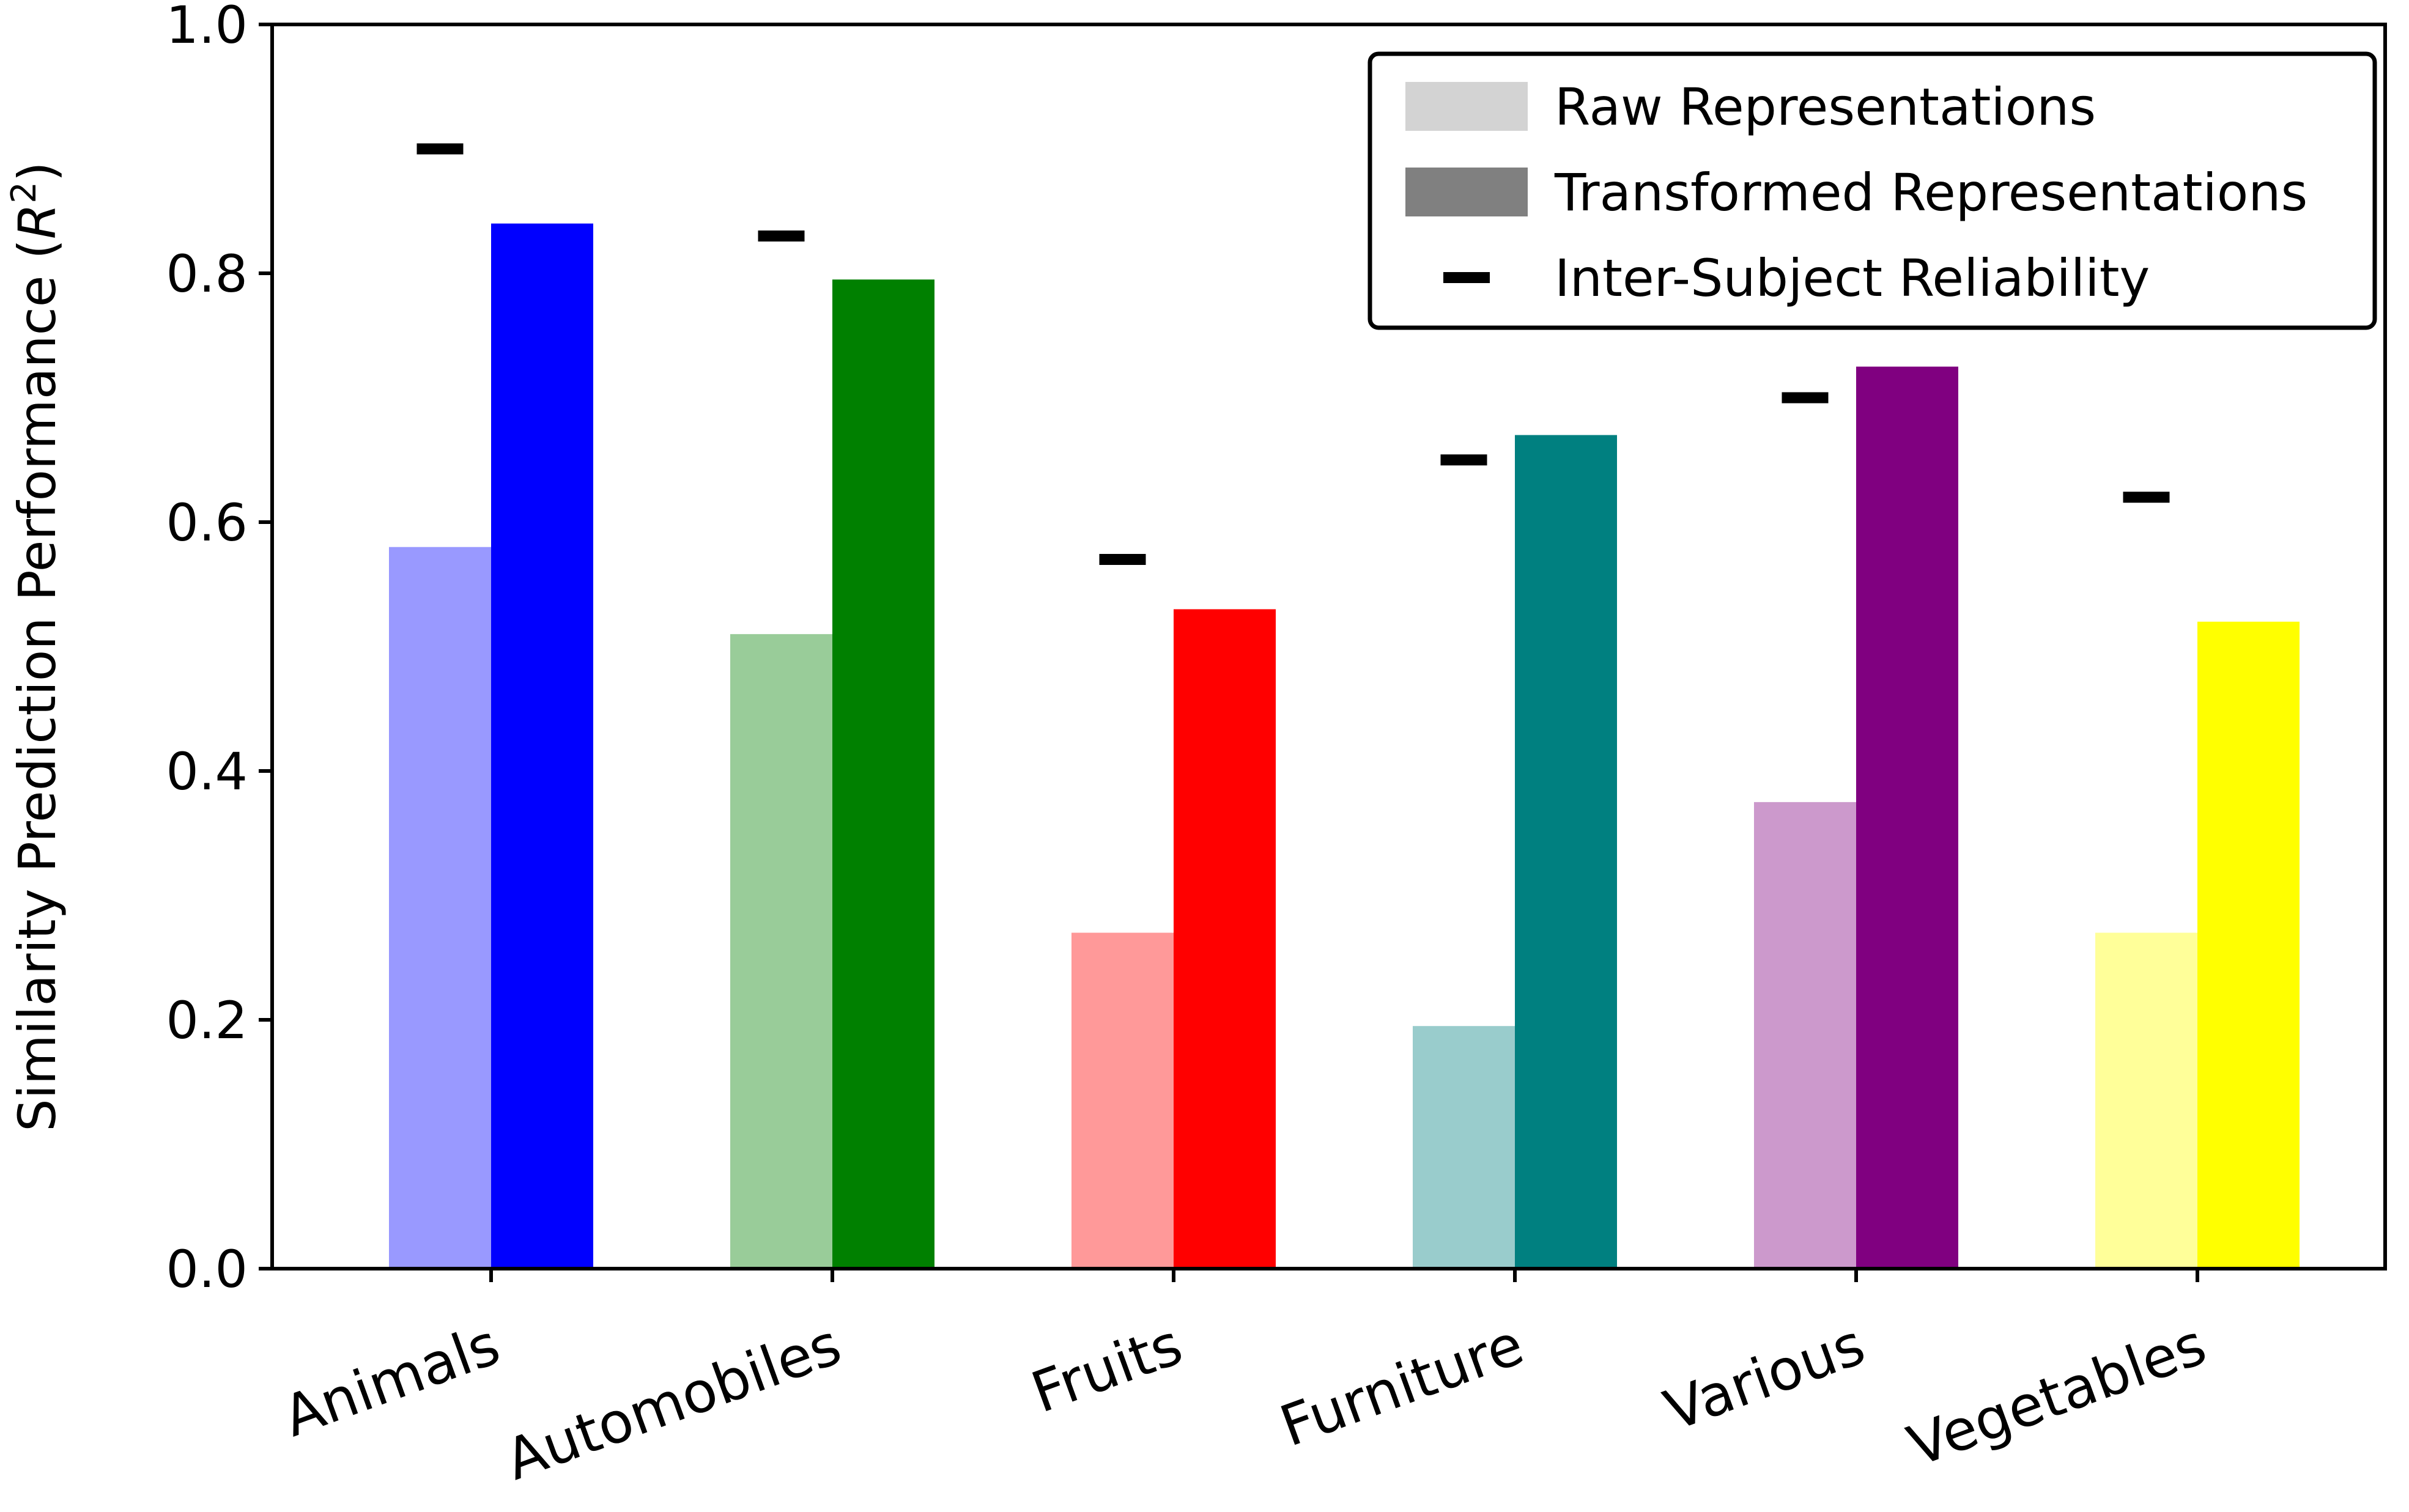  Describe the element at coordinates (207, 772) in the screenshot. I see `y-tick-label: 0.4` at that location.